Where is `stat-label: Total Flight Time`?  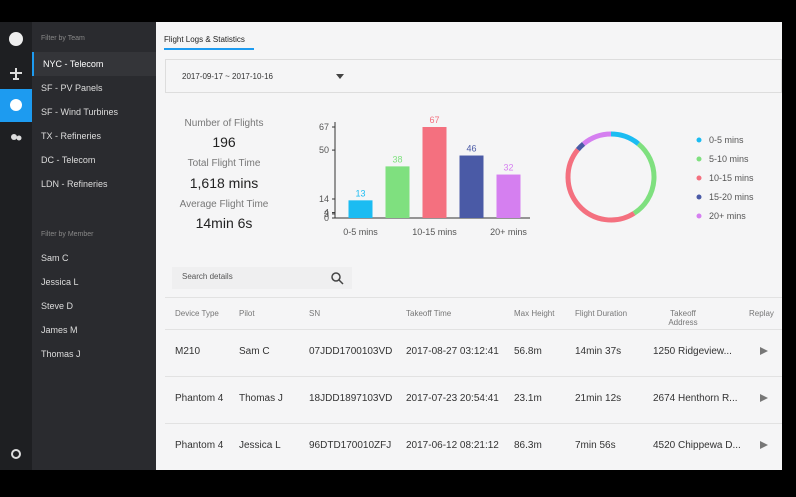 stat-label: Total Flight Time is located at coordinates (224, 163).